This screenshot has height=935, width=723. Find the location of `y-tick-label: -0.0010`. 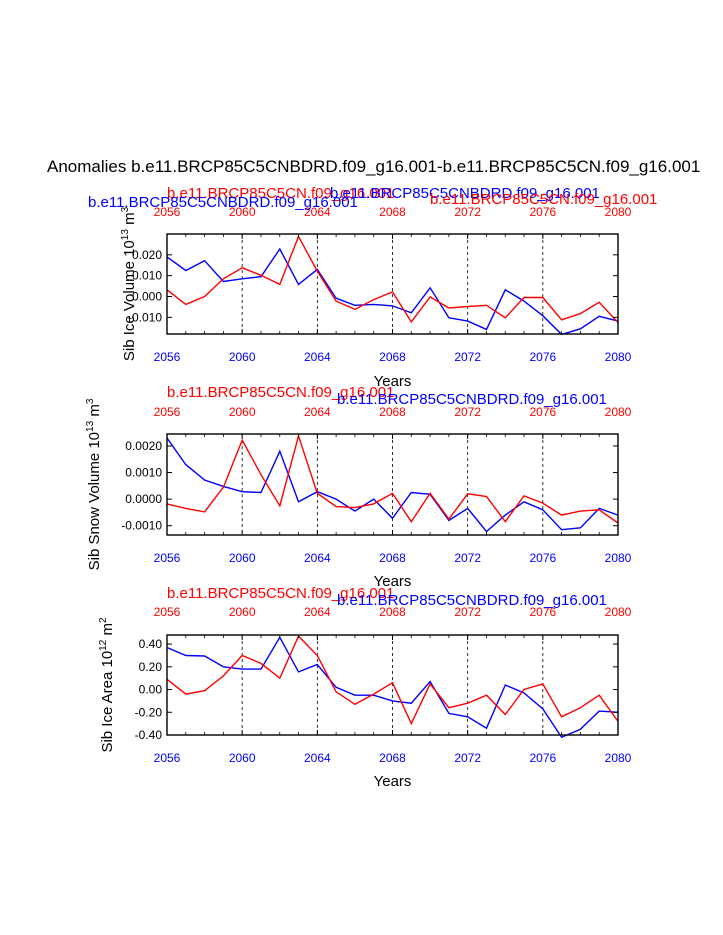

y-tick-label: -0.0010 is located at coordinates (141, 526).